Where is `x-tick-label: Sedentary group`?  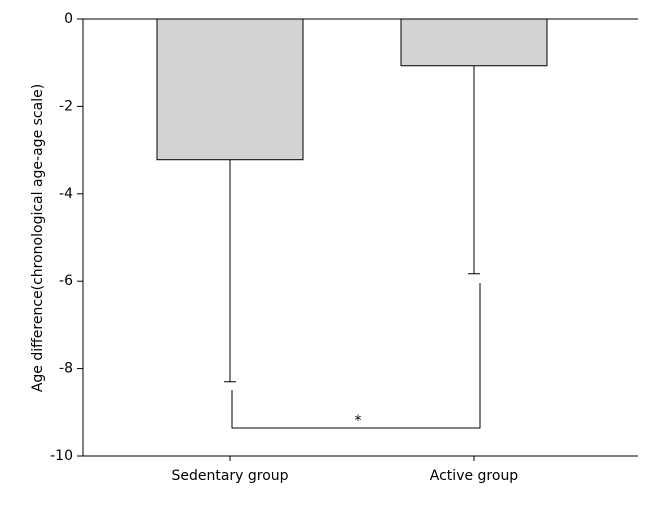
x-tick-label: Sedentary group is located at coordinates (229, 476).